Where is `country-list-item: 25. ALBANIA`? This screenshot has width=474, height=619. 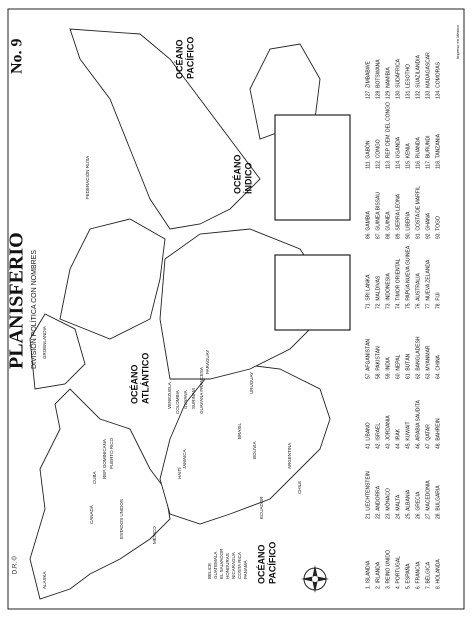 country-list-item: 25. ALBANIA is located at coordinates (408, 504).